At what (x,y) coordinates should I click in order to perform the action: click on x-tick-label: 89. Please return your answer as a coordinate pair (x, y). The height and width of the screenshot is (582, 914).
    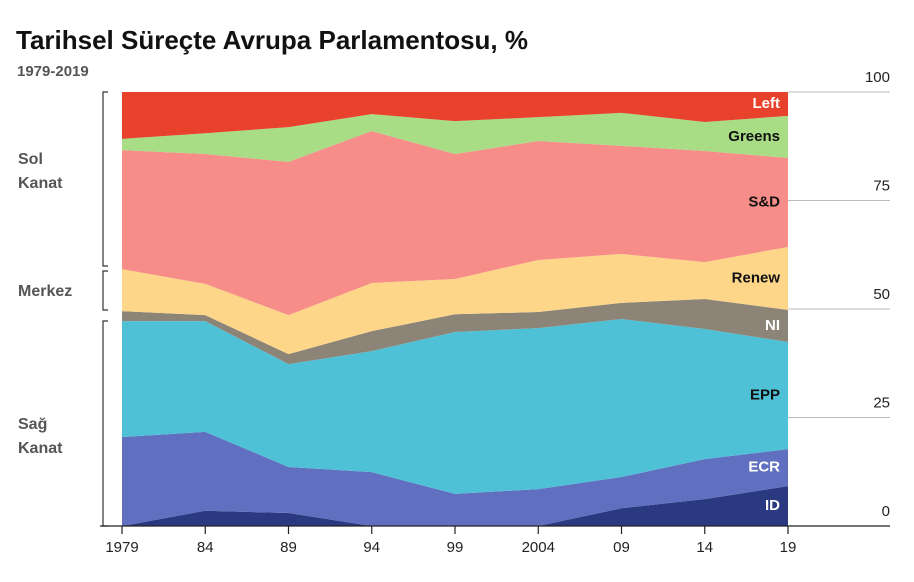
    Looking at the image, I should click on (288, 547).